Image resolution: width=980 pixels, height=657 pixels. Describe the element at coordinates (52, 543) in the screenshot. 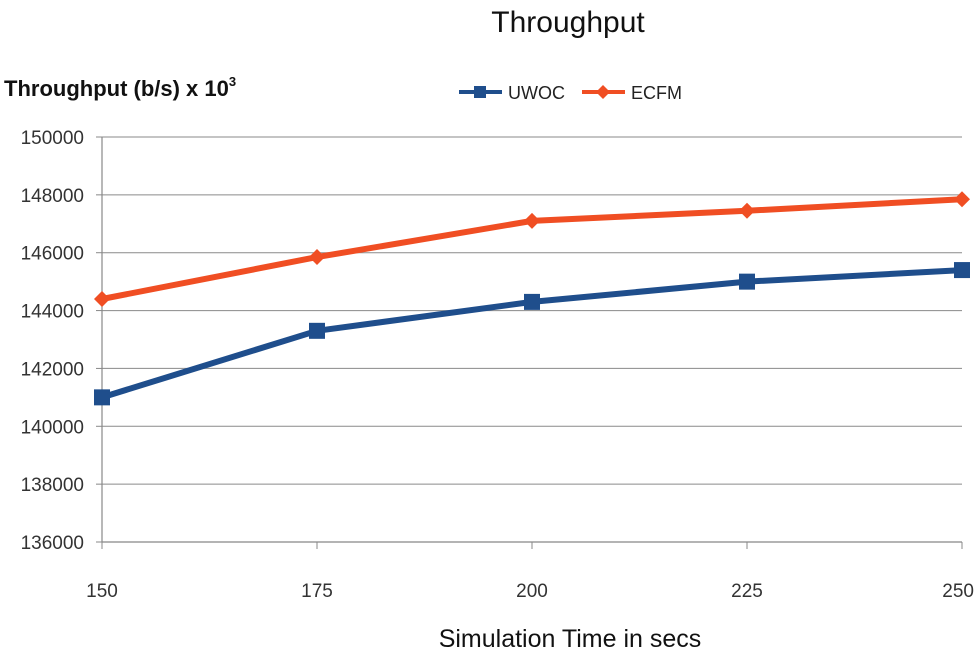

I see `y-tick-label: 136000` at that location.